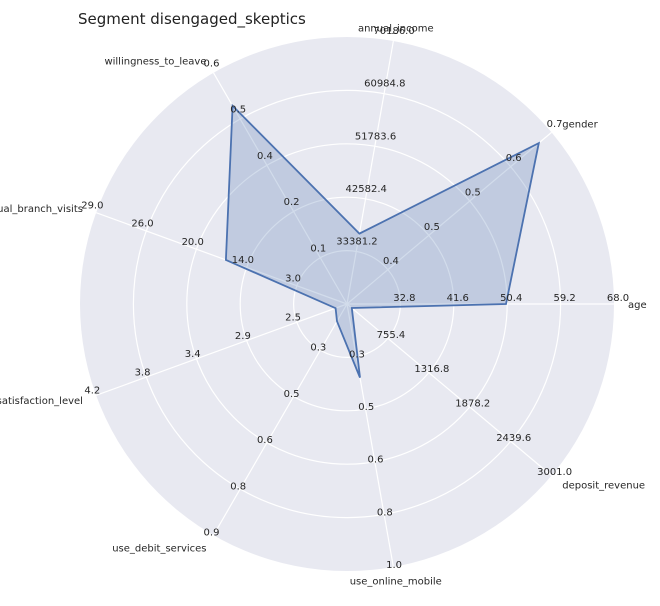  I want to click on tick-label-use_online_mobile-3: 0.6, so click(376, 460).